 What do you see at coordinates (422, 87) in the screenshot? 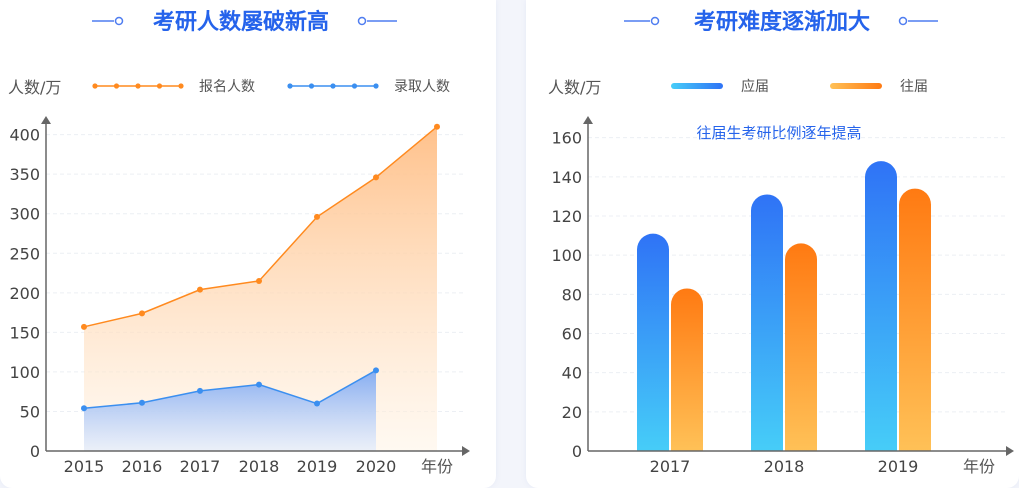
I see `legend-label: 录取人数` at bounding box center [422, 87].